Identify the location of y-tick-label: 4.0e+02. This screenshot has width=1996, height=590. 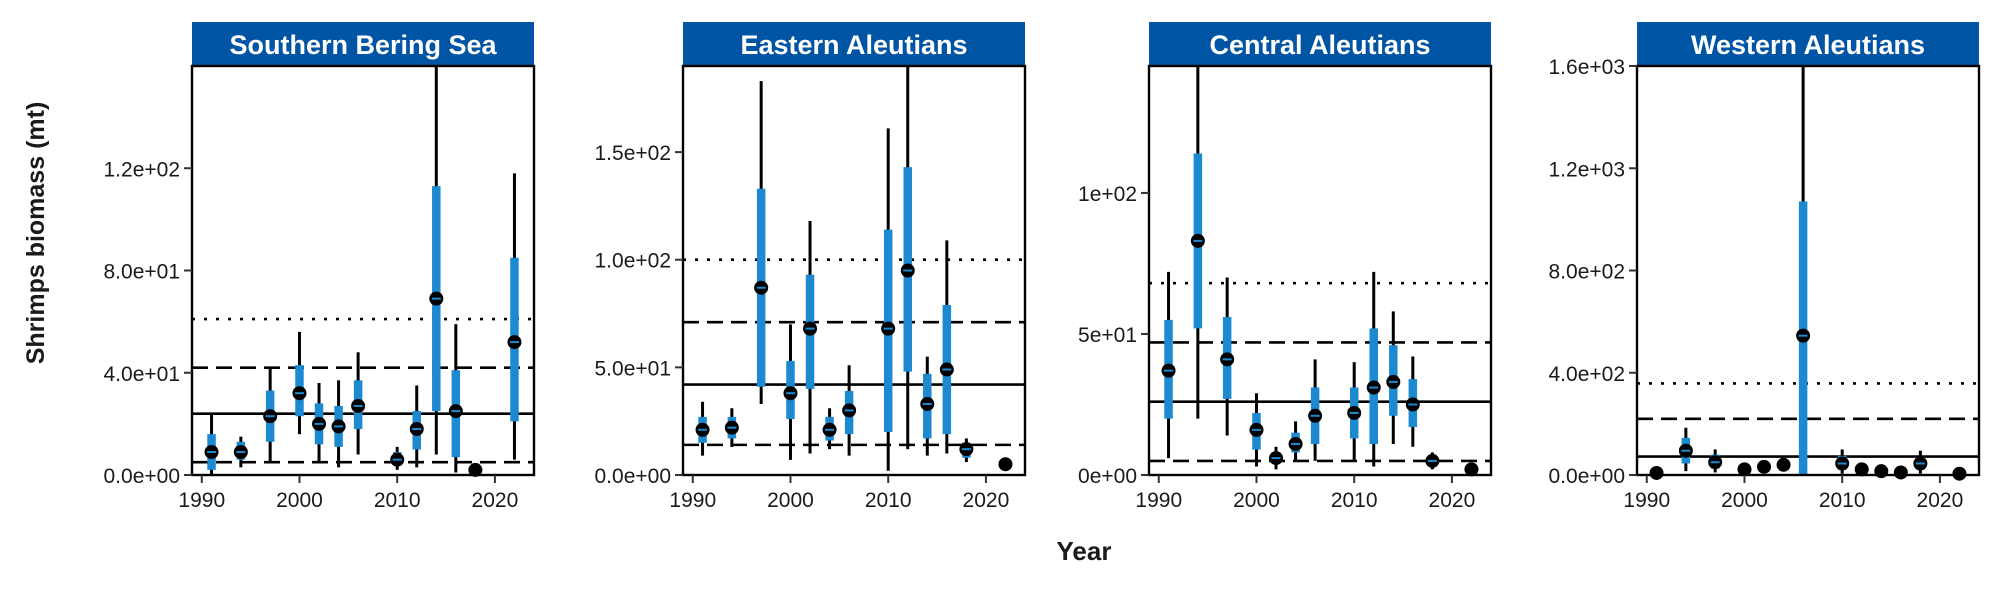
(1587, 374).